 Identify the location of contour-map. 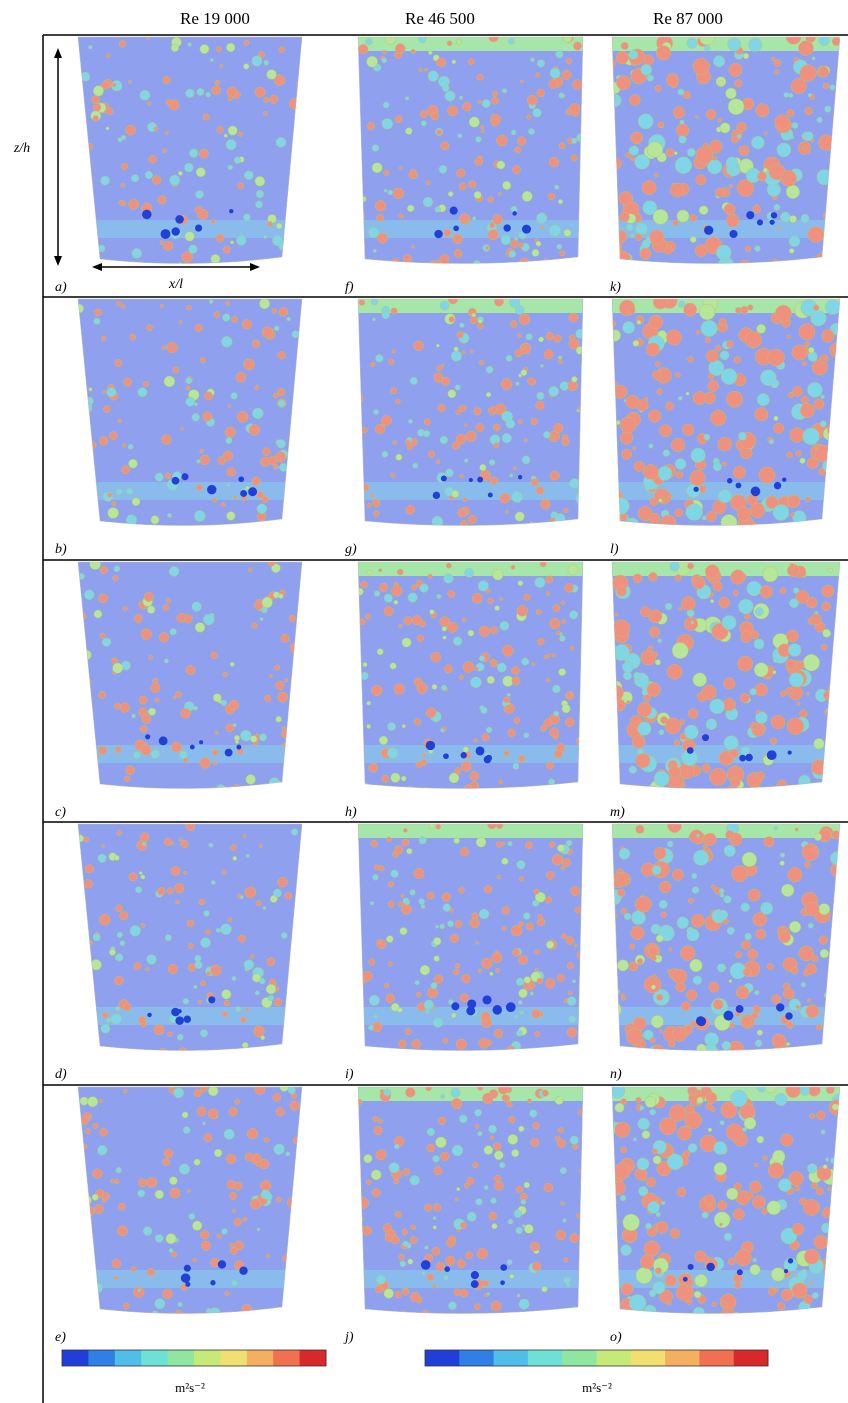
(726, 937).